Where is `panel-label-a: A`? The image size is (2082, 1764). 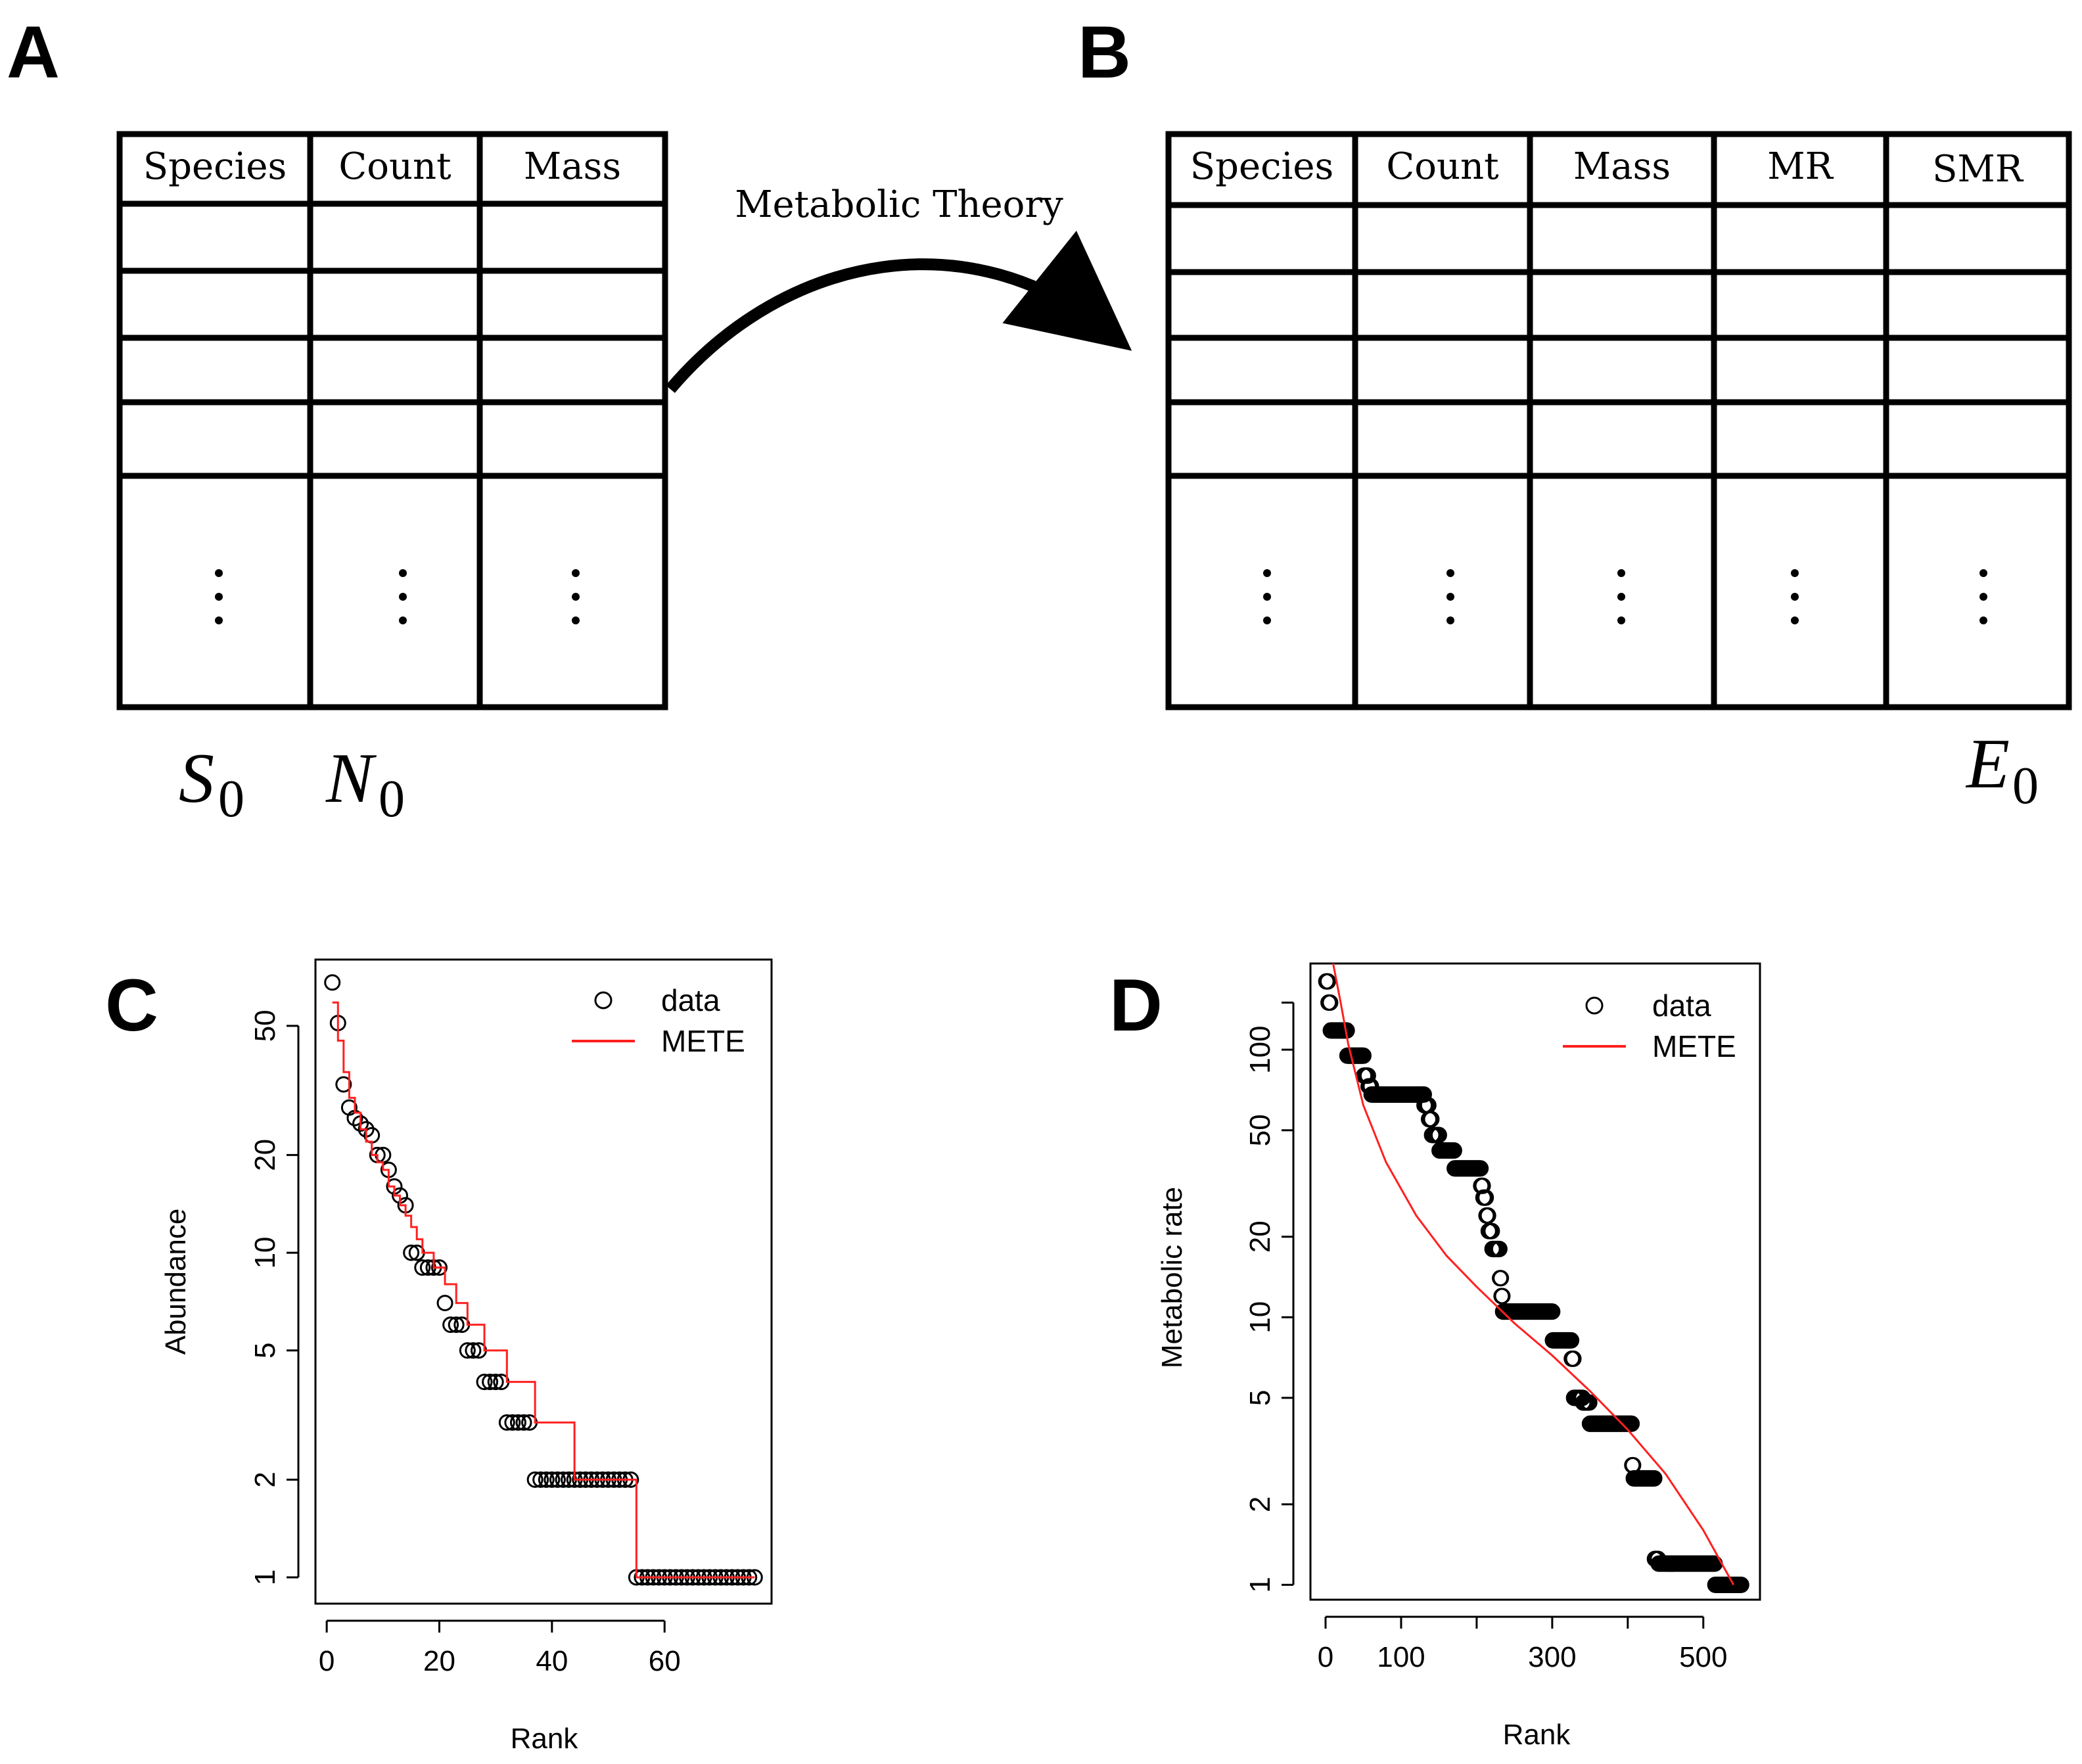 panel-label-a: A is located at coordinates (33, 52).